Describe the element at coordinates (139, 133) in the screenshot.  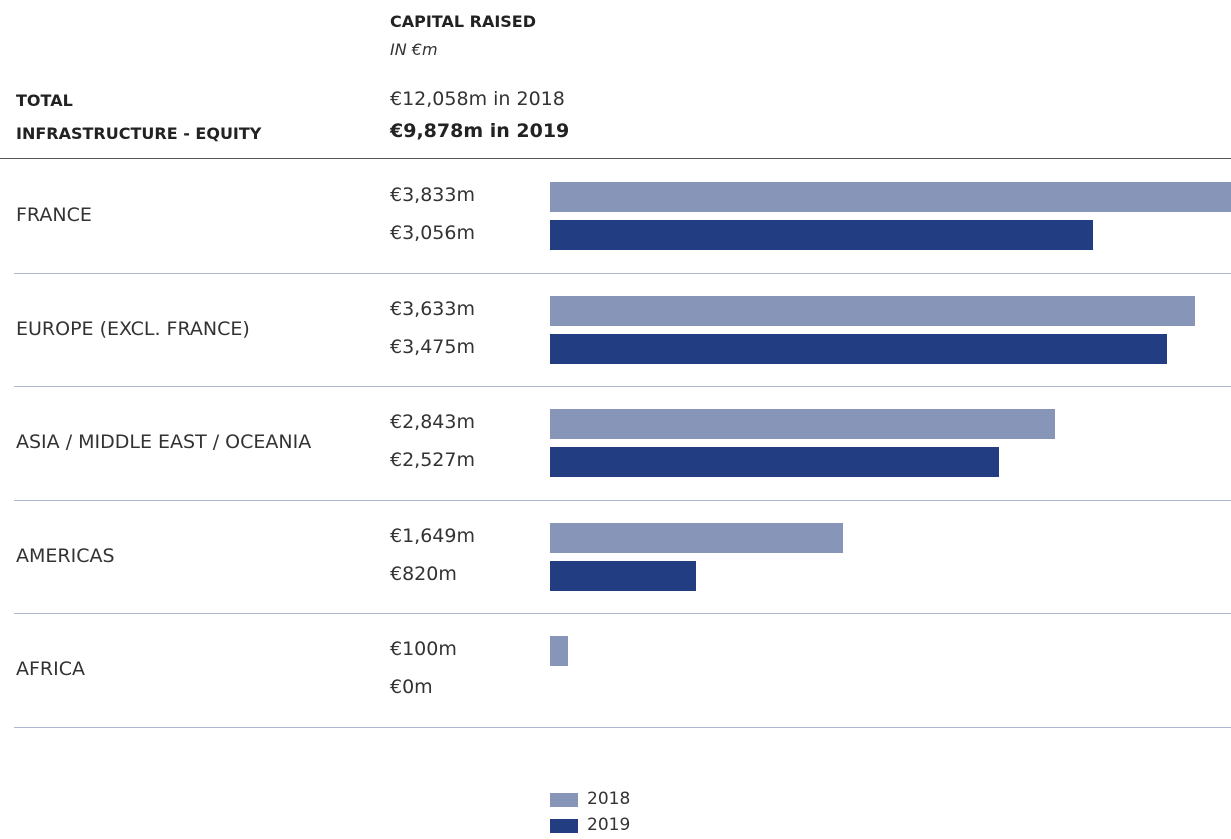
I see `heading-line: INFRASTRUCTURE - EQUITY` at that location.